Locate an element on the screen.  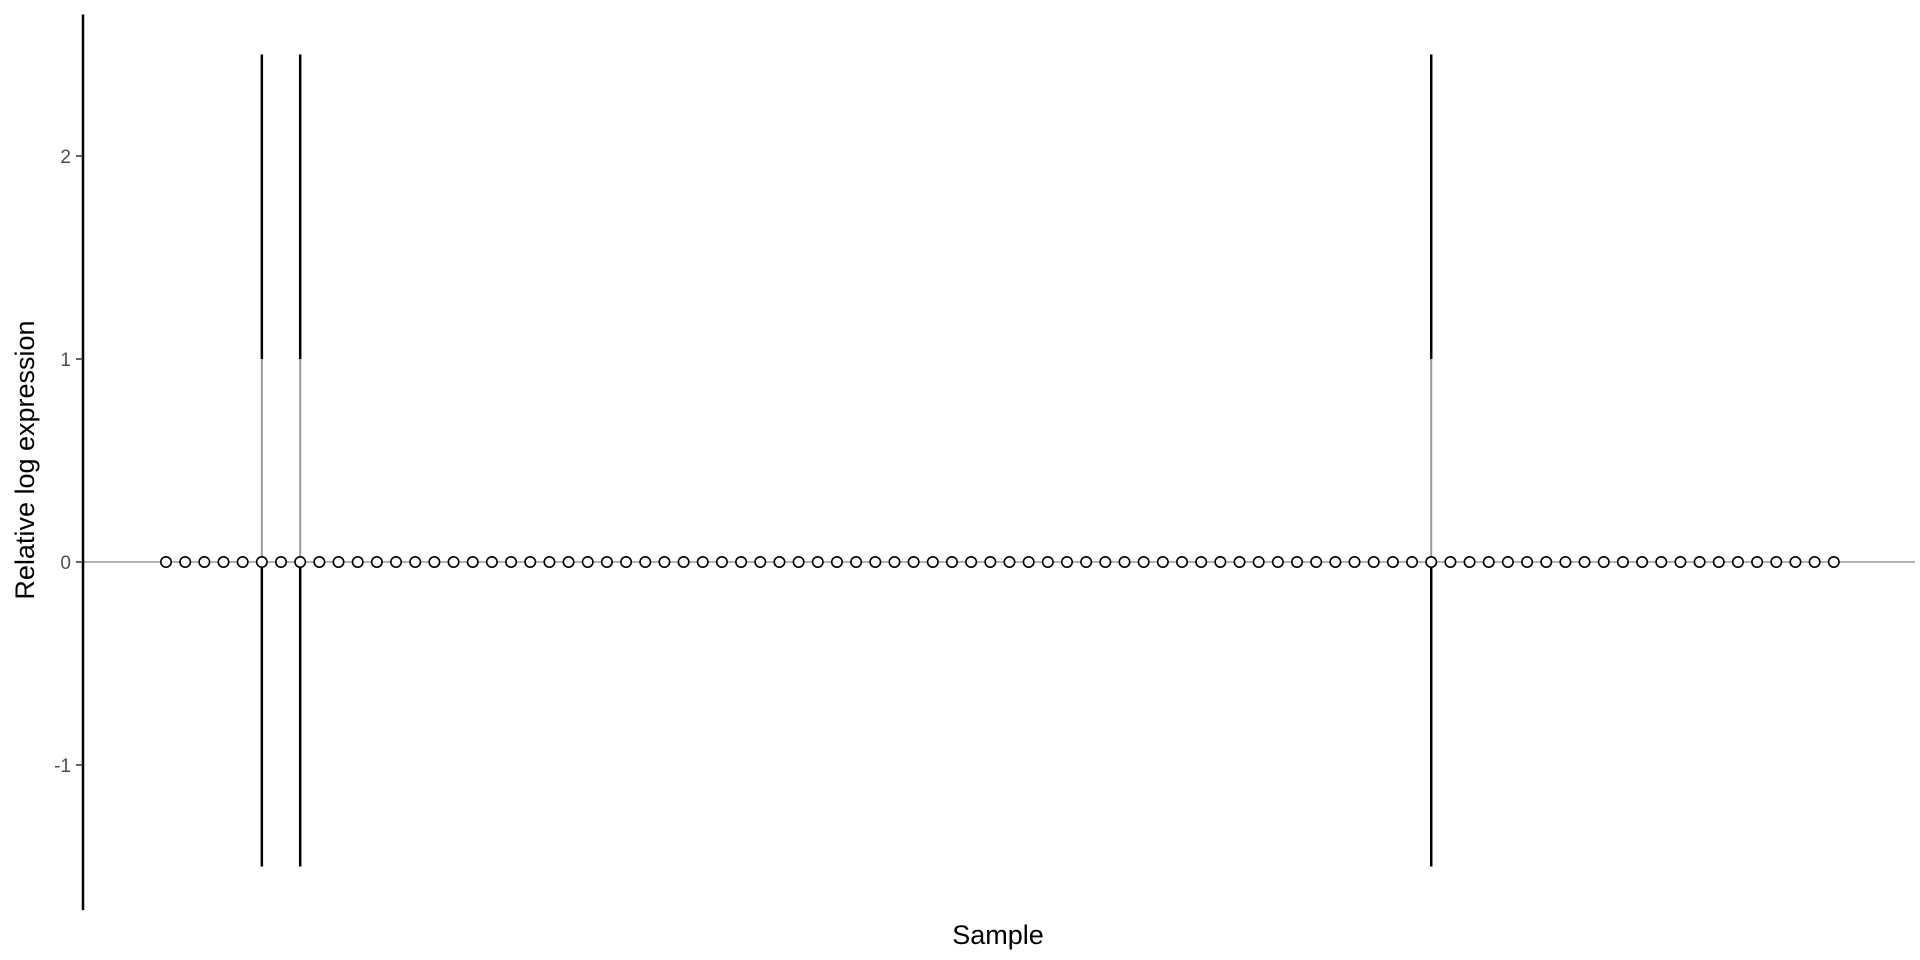
y-tick-label: 1 is located at coordinates (65, 360).